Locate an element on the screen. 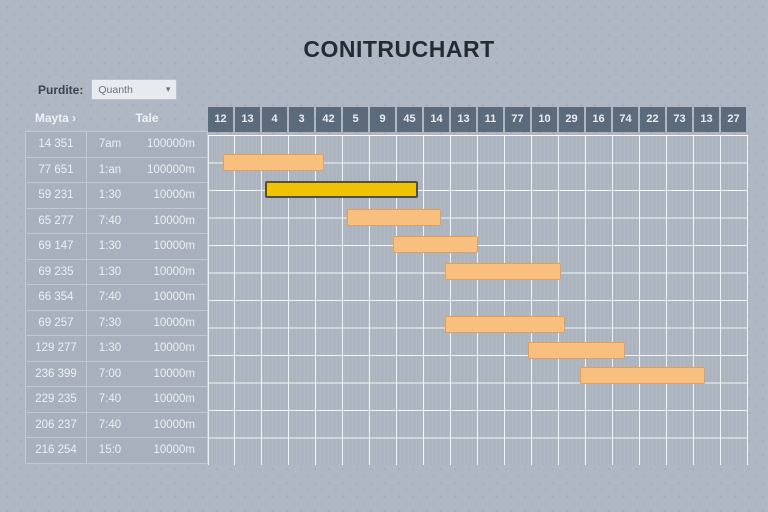 This screenshot has width=768, height=512. task-id: 206 237 is located at coordinates (56, 424).